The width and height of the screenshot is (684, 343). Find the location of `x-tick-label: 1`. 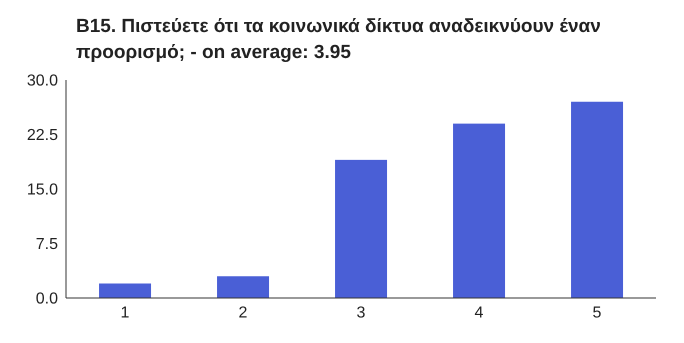

x-tick-label: 1 is located at coordinates (125, 313).